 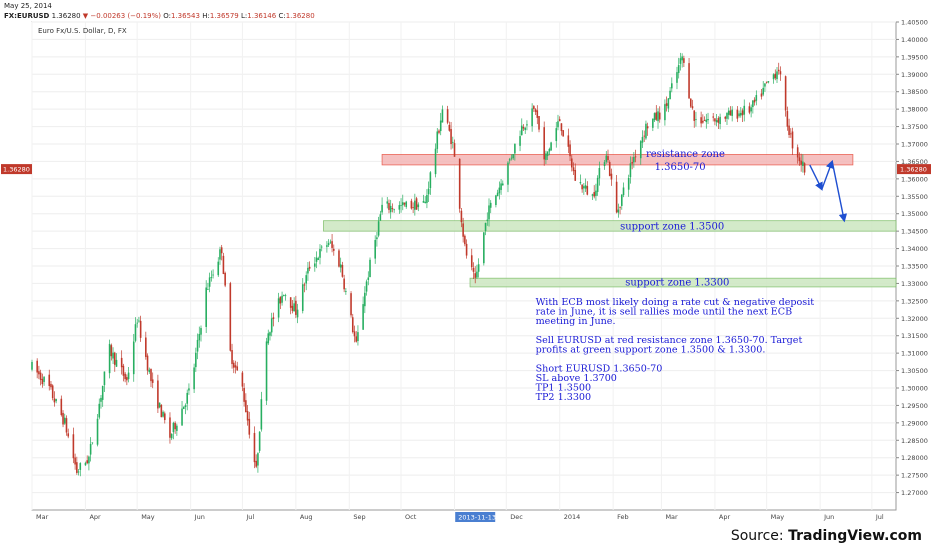 What do you see at coordinates (300, 16) in the screenshot?
I see `close-value: 1.36280` at bounding box center [300, 16].